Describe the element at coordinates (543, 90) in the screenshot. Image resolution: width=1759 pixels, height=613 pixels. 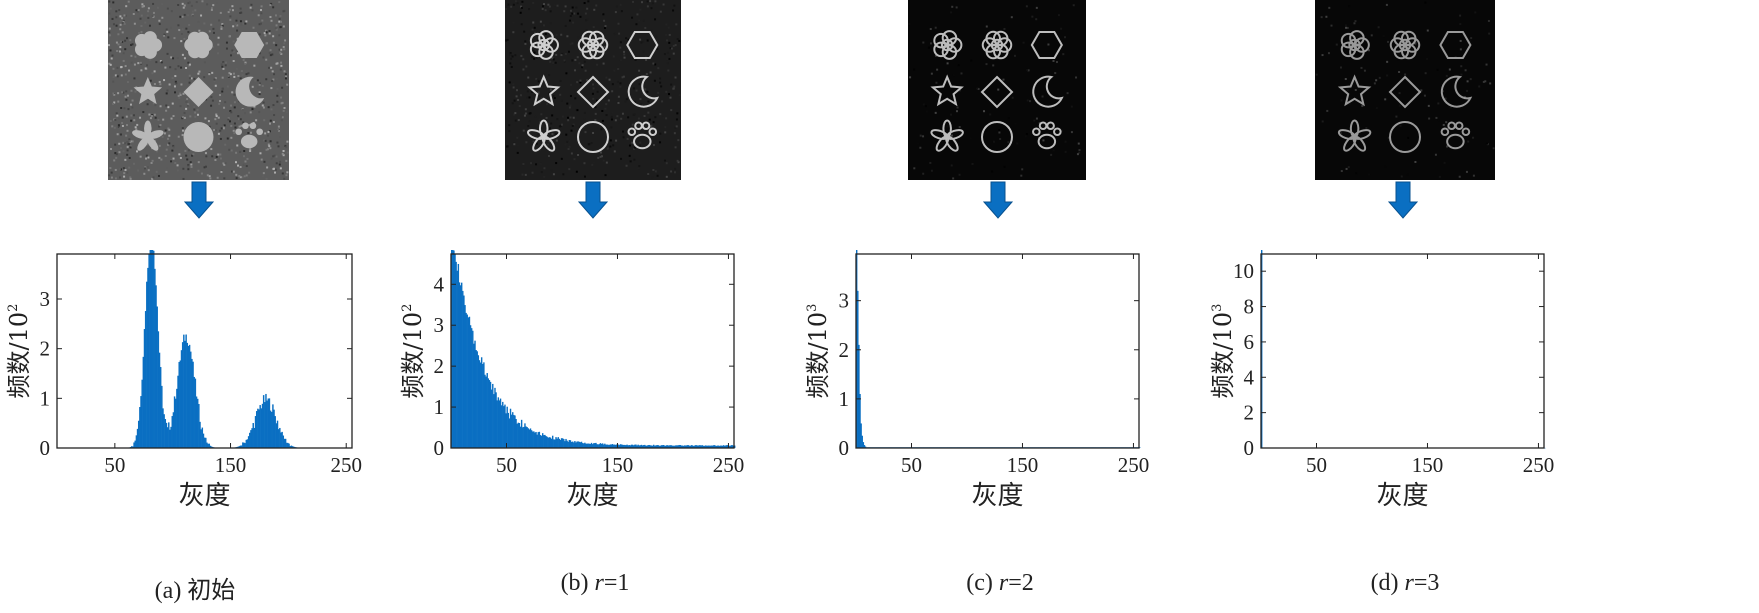
I see `shape-star` at that location.